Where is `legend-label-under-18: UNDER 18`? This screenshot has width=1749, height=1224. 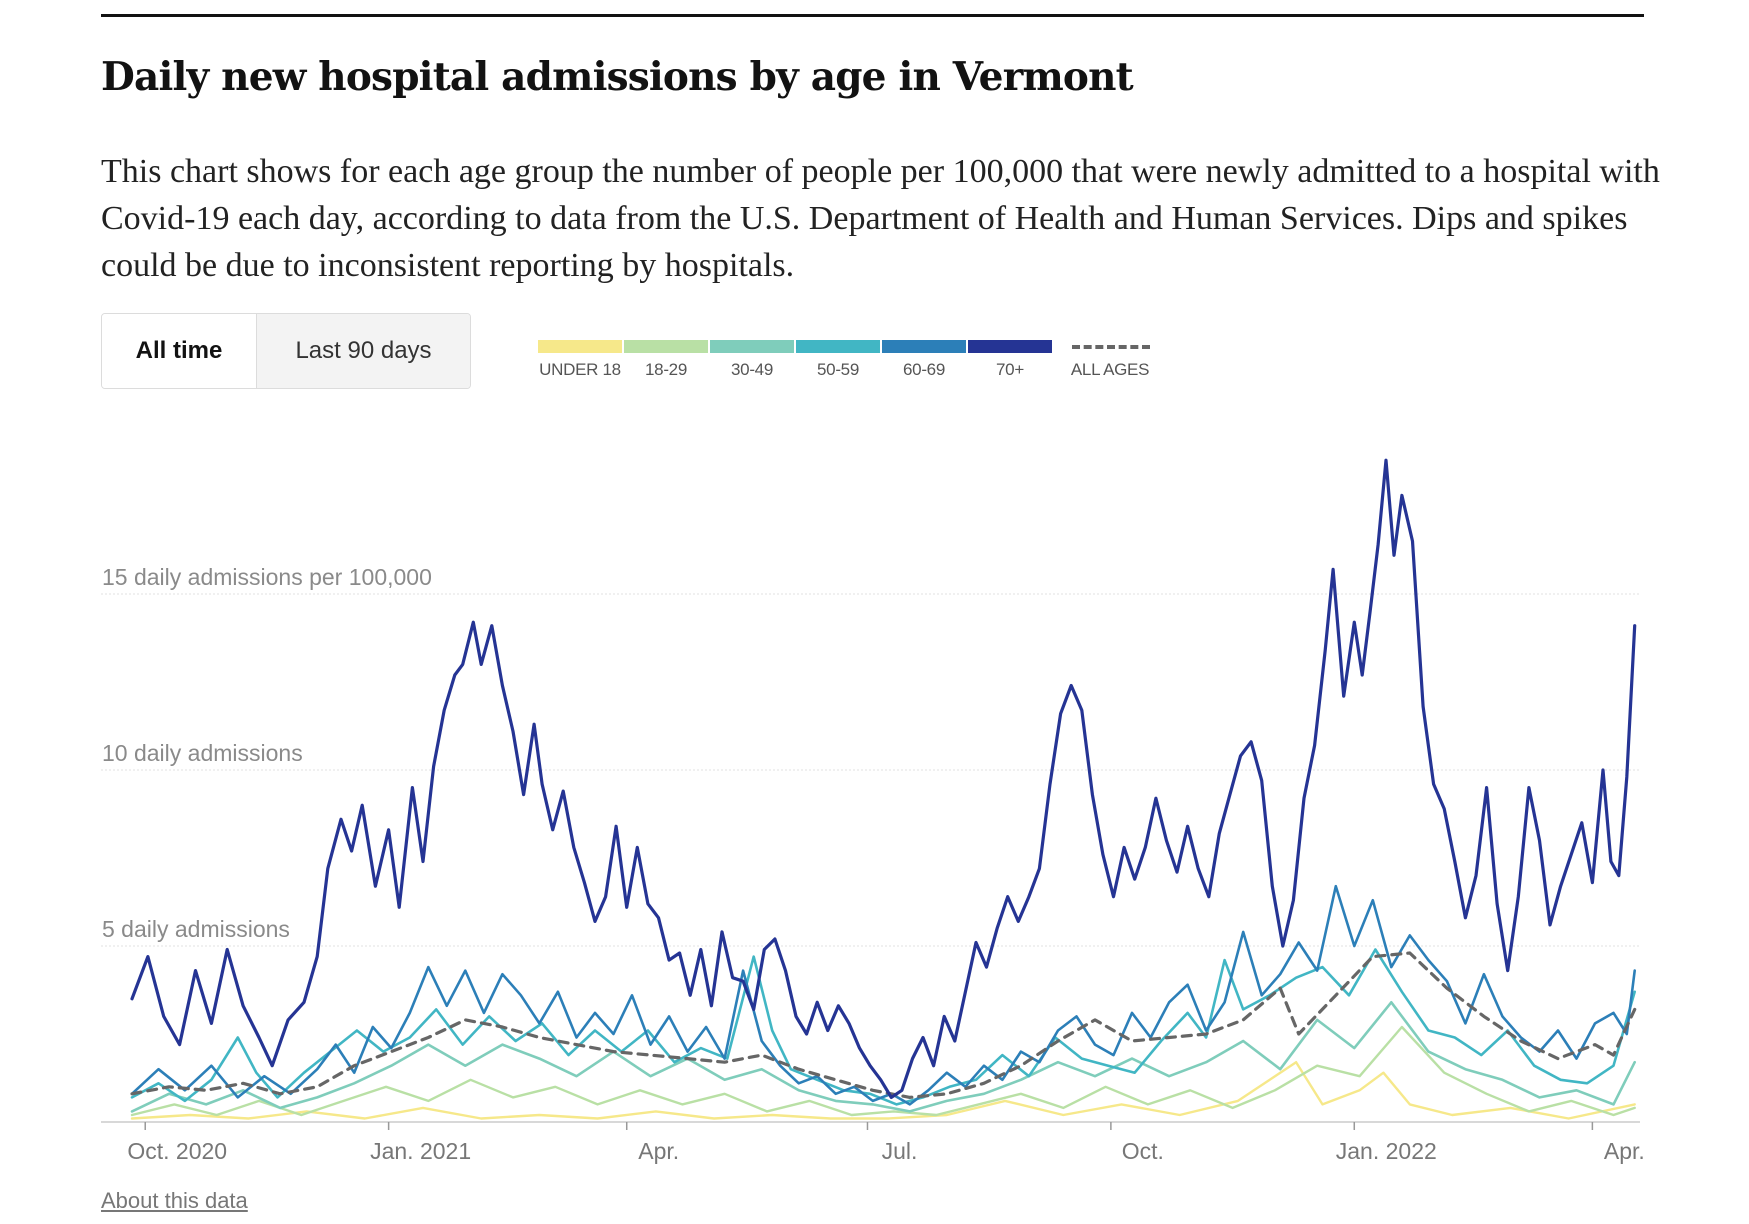
legend-label-under-18: UNDER 18 is located at coordinates (580, 369).